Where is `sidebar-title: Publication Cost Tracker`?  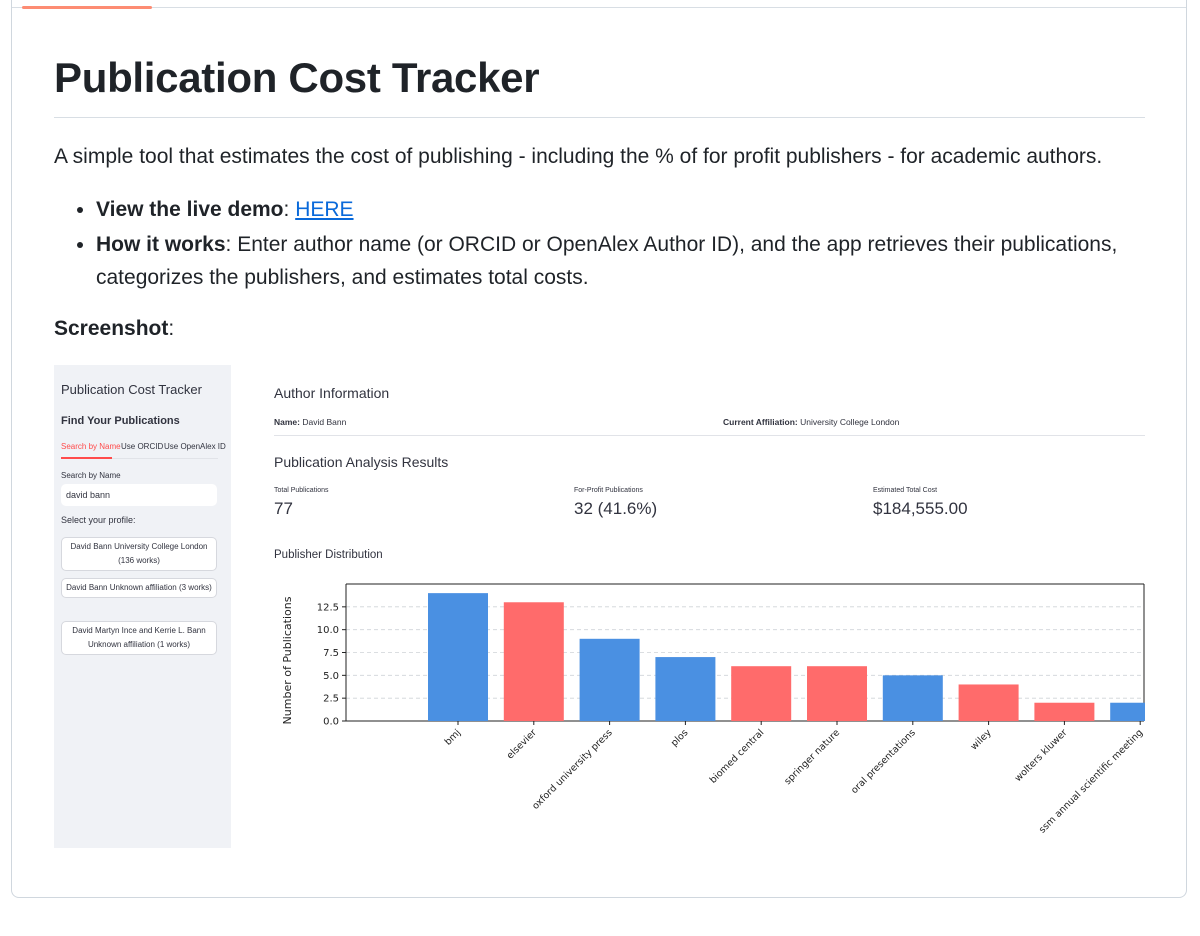
sidebar-title: Publication Cost Tracker is located at coordinates (131, 389).